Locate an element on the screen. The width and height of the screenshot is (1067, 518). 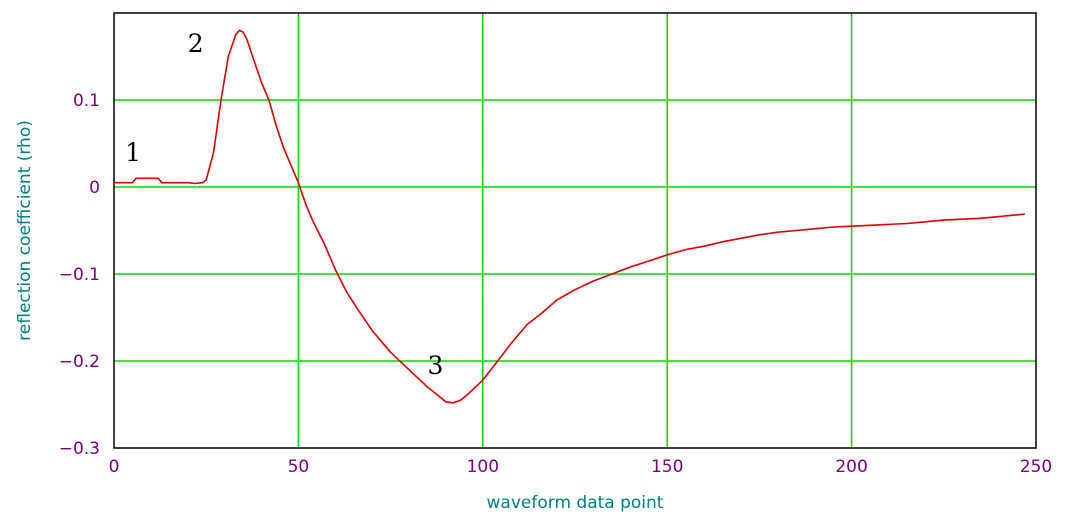
y-axis-ticks: −0.3 −0.2 −0.1 0 0.1 is located at coordinates (79, 275).